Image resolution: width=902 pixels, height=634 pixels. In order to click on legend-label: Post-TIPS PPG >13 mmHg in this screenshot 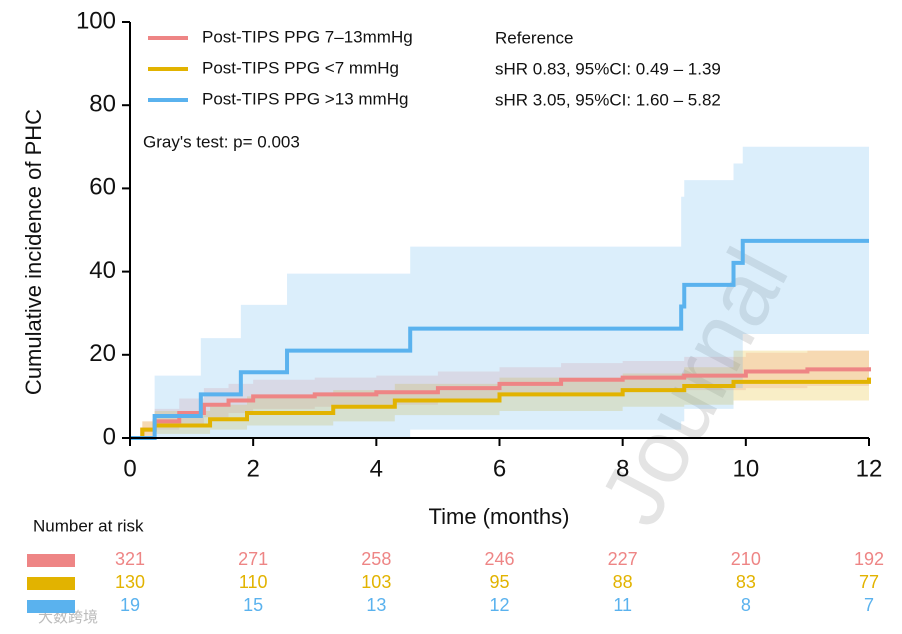, I will do `click(305, 98)`.